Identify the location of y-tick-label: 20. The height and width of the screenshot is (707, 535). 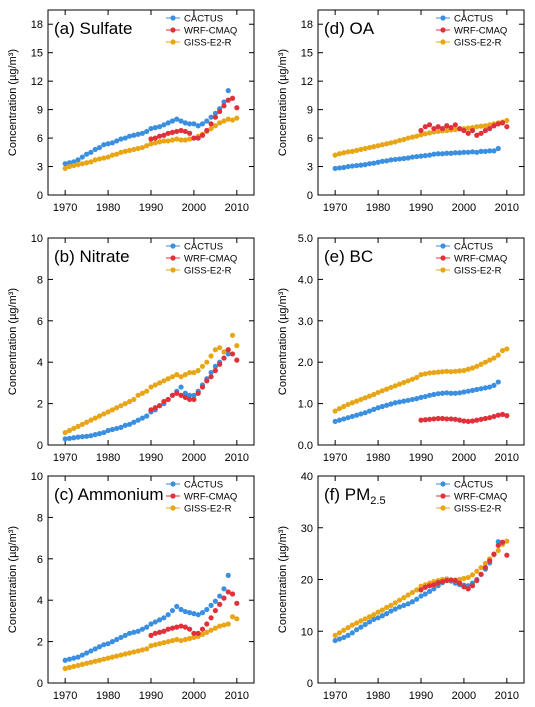
(307, 581).